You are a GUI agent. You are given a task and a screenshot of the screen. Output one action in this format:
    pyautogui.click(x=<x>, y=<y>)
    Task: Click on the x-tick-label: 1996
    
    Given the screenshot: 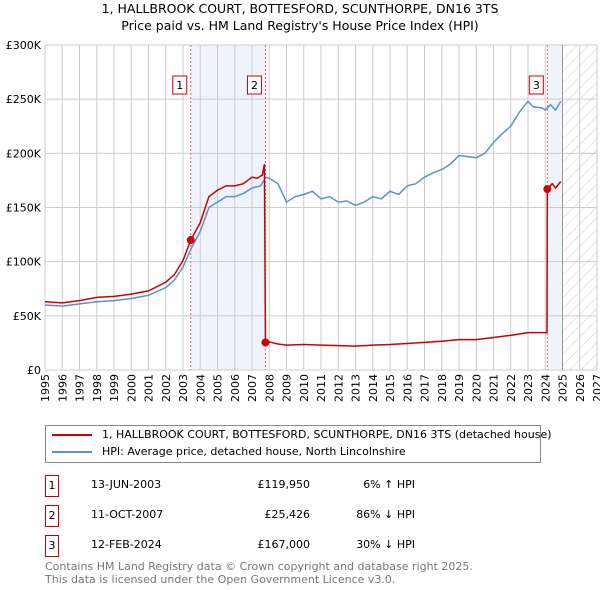 What is the action you would take?
    pyautogui.click(x=62, y=388)
    